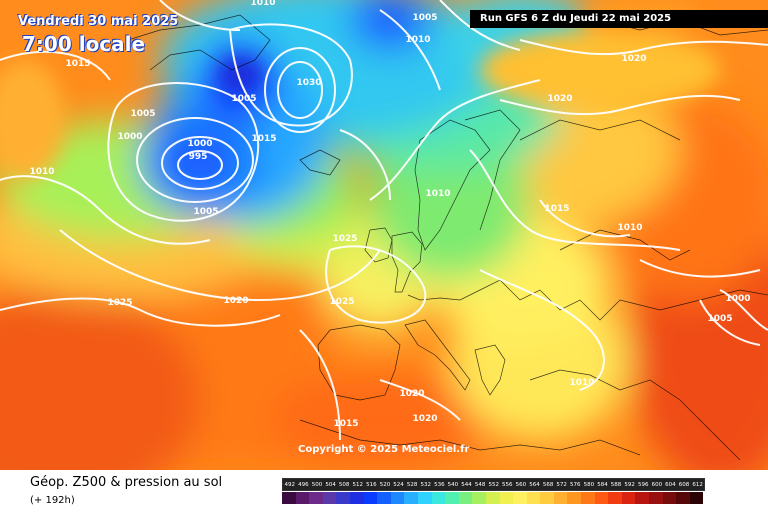 This screenshot has height=512, width=768. Describe the element at coordinates (385, 484) in the screenshot. I see `legend-value: 520` at that location.